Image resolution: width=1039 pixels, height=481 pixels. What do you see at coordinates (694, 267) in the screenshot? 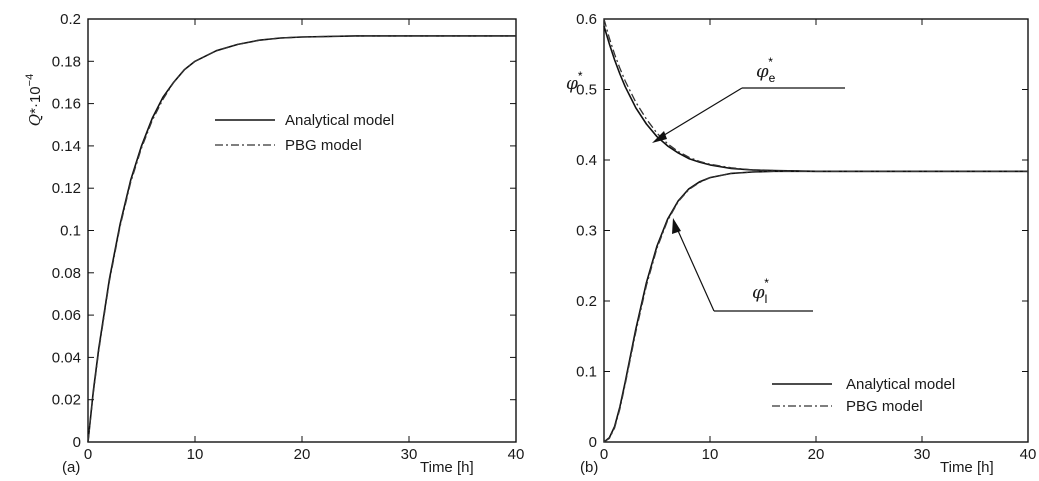
I see `annotation-phi-l-leader` at bounding box center [694, 267].